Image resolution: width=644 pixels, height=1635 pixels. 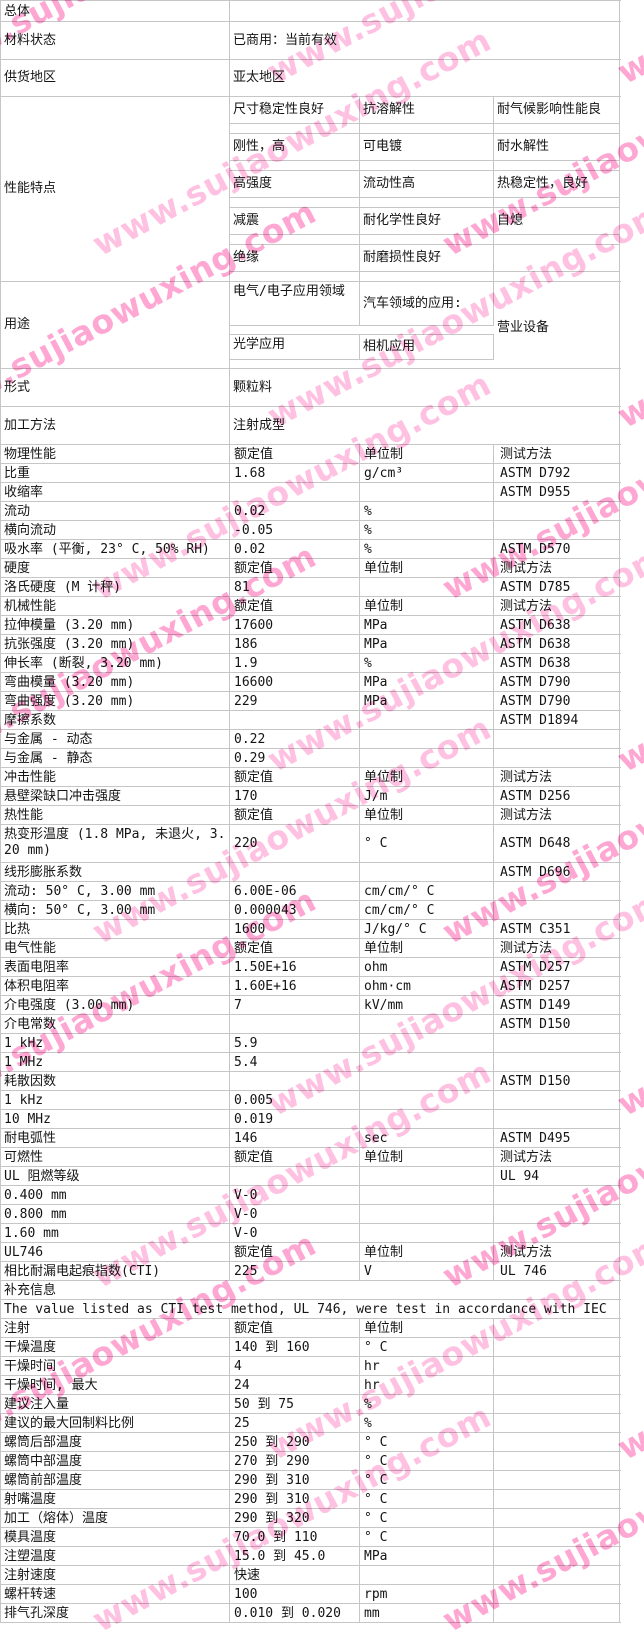 I want to click on feature-text: 尺寸稳定性良好, so click(x=294, y=110).